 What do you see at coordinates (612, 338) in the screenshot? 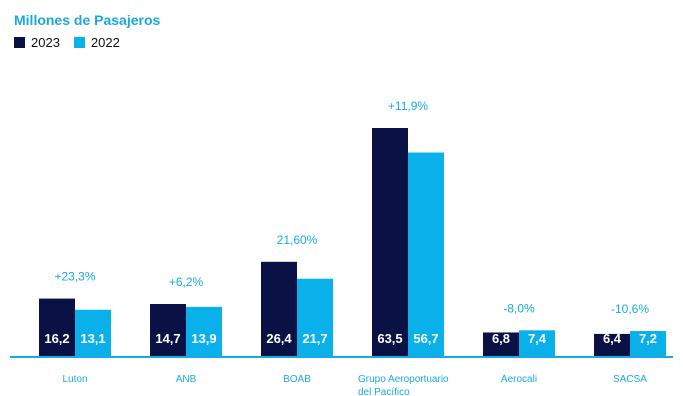
I see `bar-value-label-2023-5: 6,4` at bounding box center [612, 338].